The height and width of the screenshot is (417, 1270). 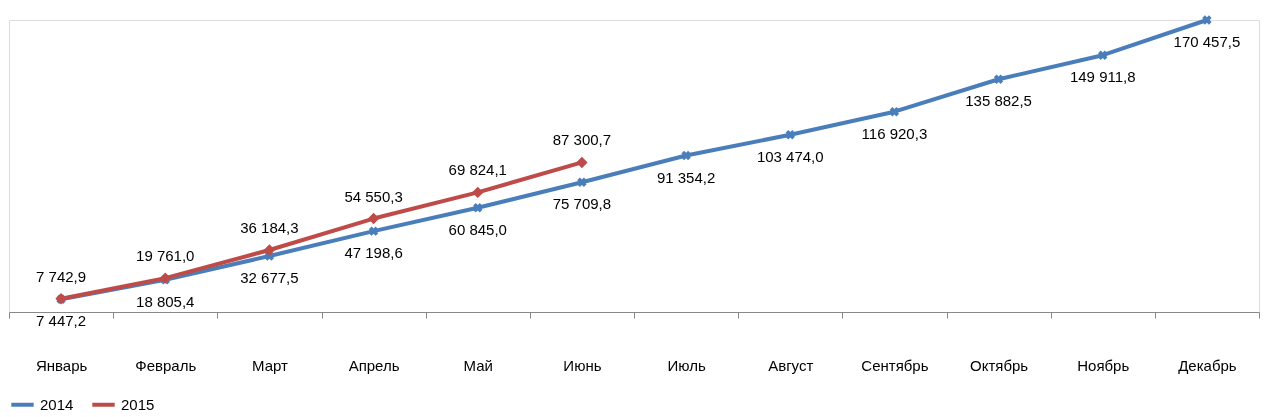 I want to click on data-label: 54 550,3, so click(x=373, y=196).